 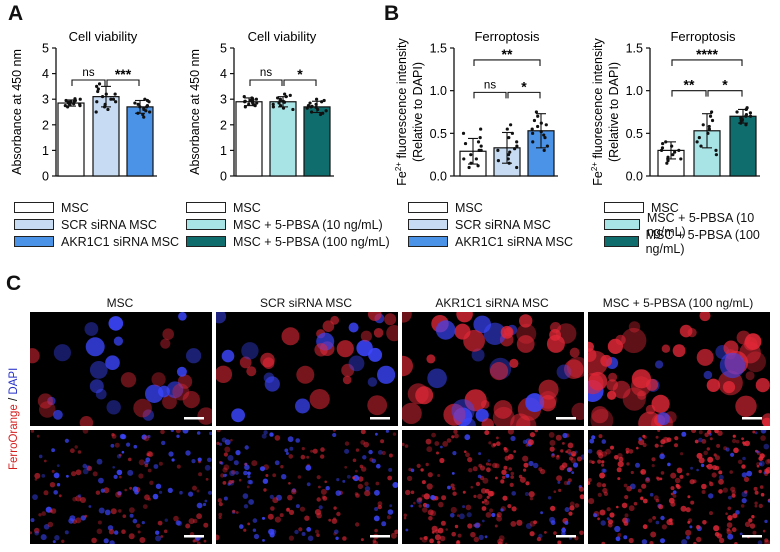 What do you see at coordinates (45, 125) in the screenshot?
I see `y-tick-label: 2` at bounding box center [45, 125].